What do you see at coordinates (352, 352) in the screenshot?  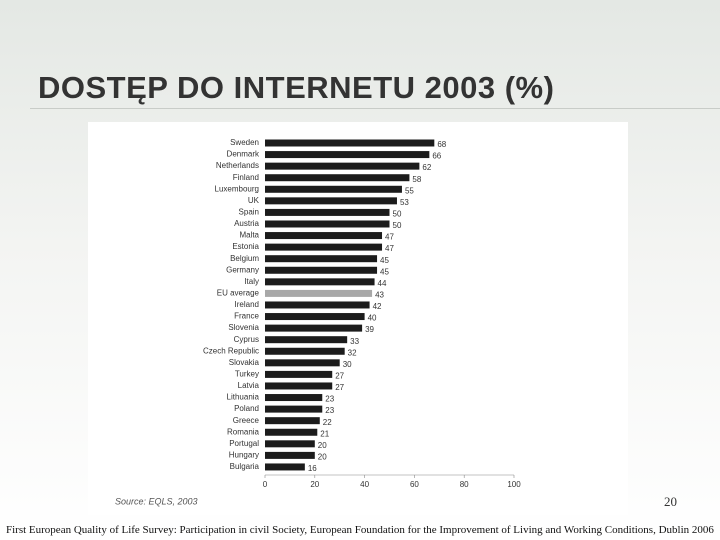 I see `value-label: 32` at bounding box center [352, 352].